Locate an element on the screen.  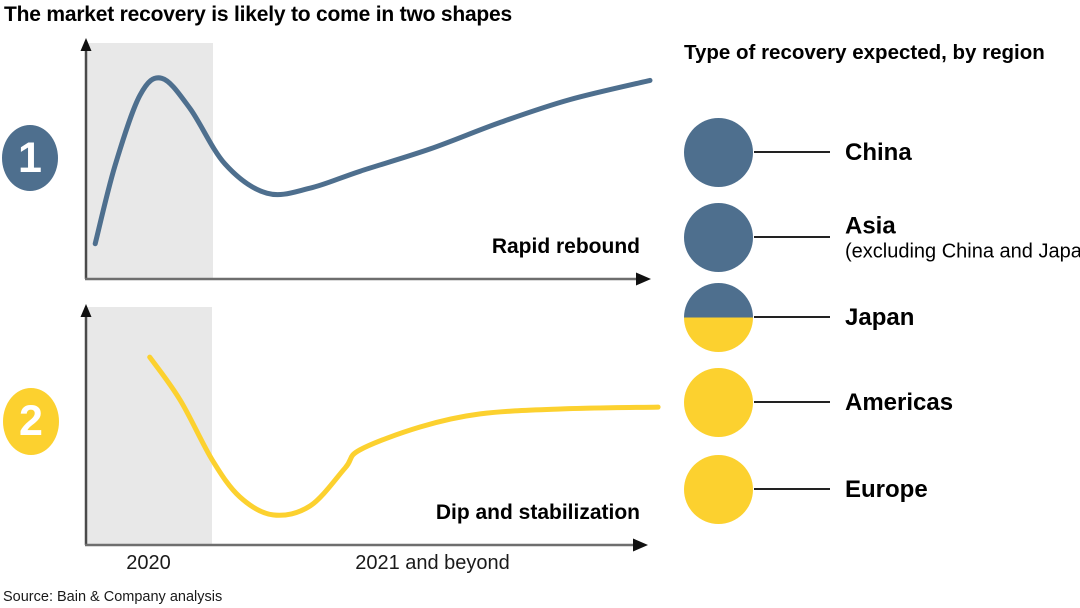
chart2-shaded-band-2020 is located at coordinates (149, 426).